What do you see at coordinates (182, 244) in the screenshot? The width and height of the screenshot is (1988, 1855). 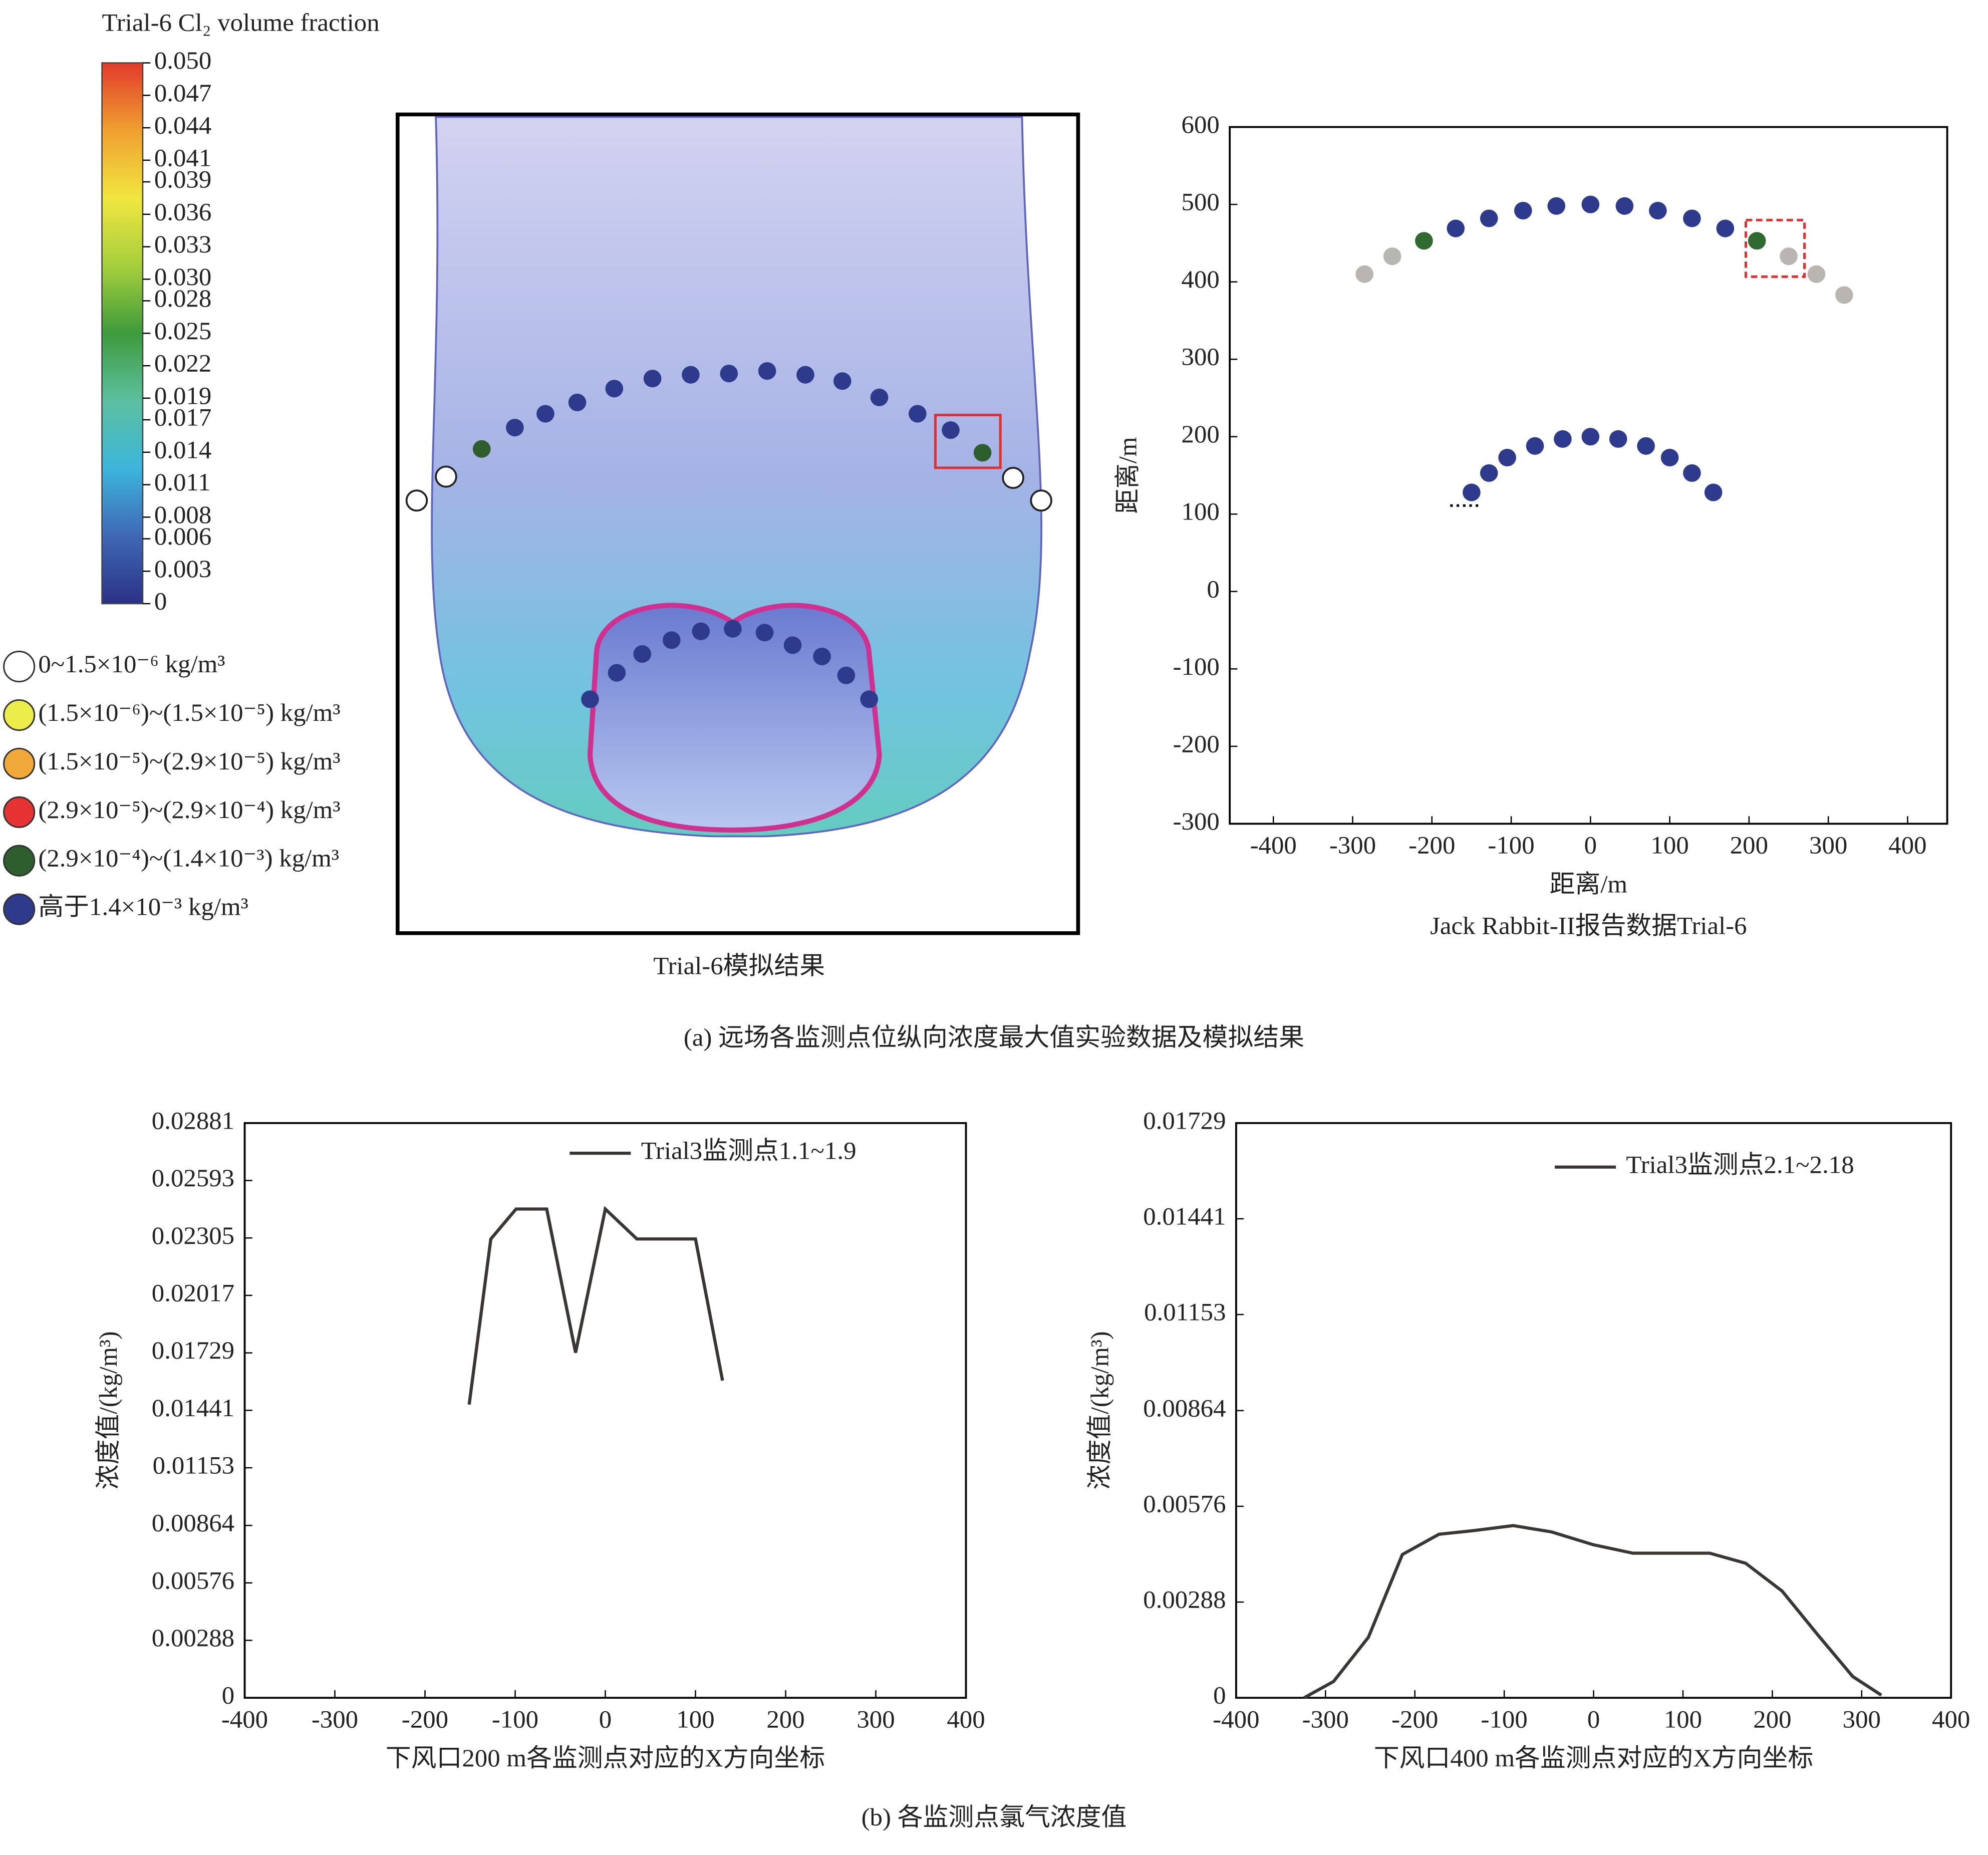 I see `colorbar-tick-label: 0.033` at bounding box center [182, 244].